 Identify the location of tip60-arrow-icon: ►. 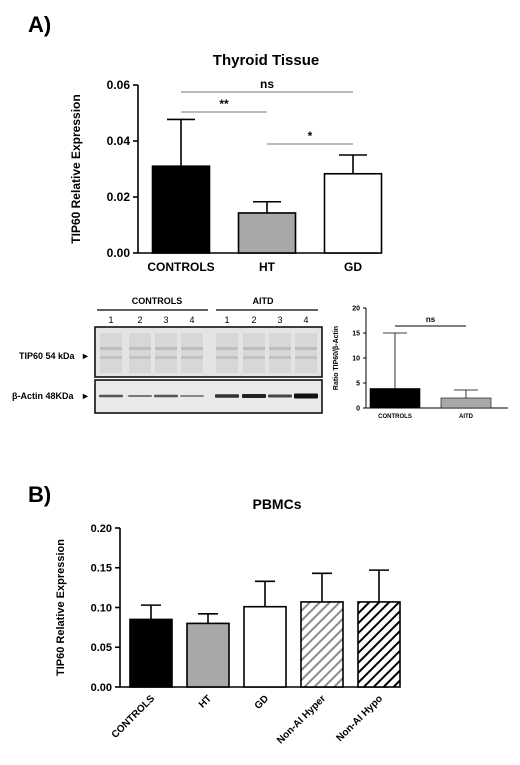
(85, 356).